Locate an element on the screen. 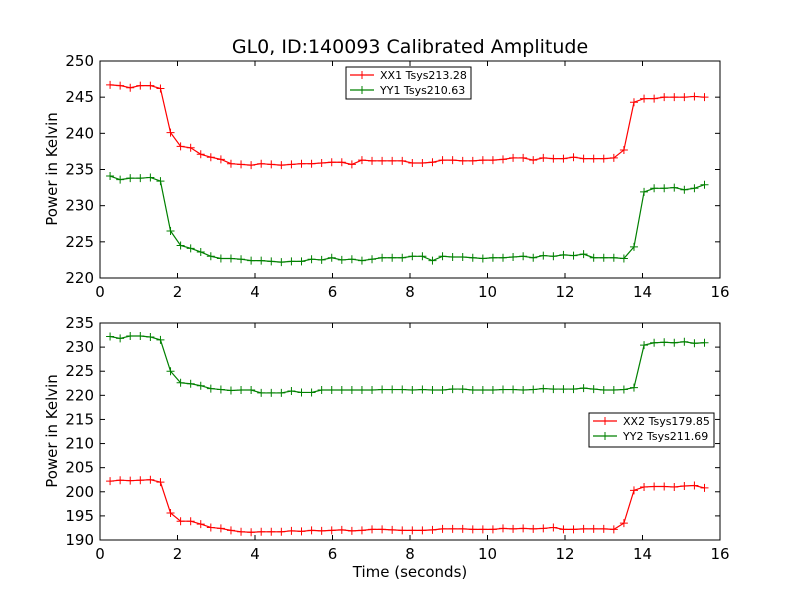  bottom-y-tick-label: 210 is located at coordinates (79, 444).